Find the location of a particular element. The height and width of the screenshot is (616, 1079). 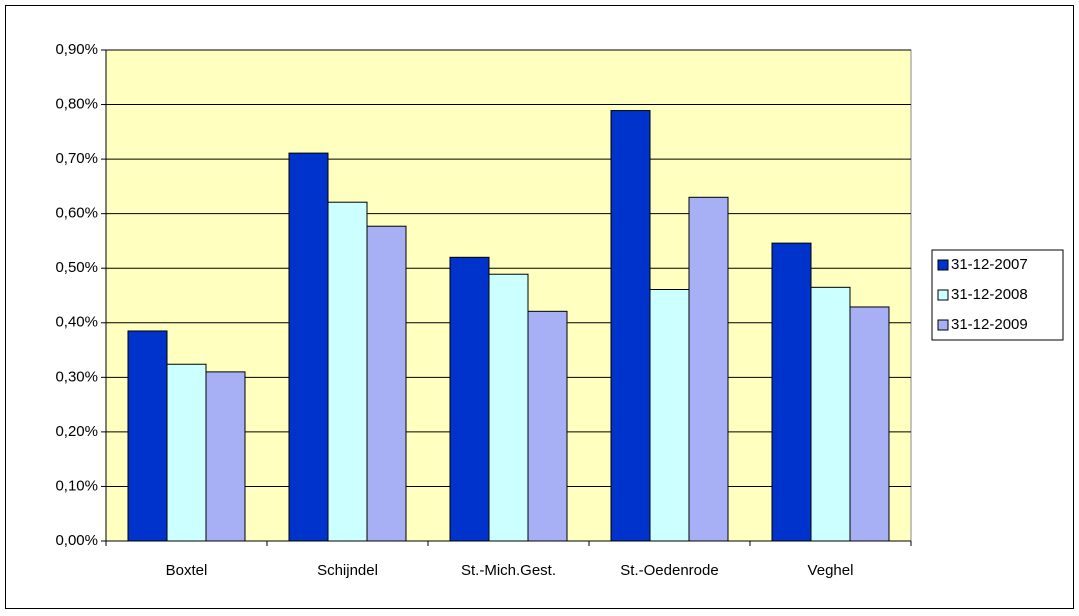

y-tick-label: 0,00% is located at coordinates (76, 540).